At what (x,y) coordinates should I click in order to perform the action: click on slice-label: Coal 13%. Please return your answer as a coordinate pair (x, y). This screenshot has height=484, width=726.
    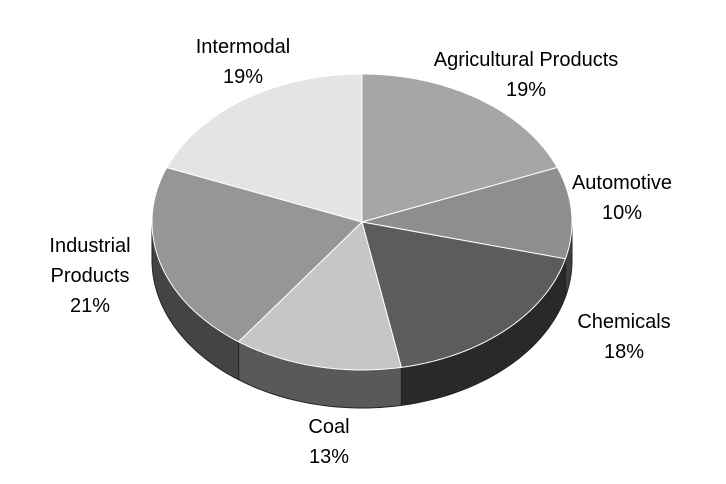
    Looking at the image, I should click on (329, 442).